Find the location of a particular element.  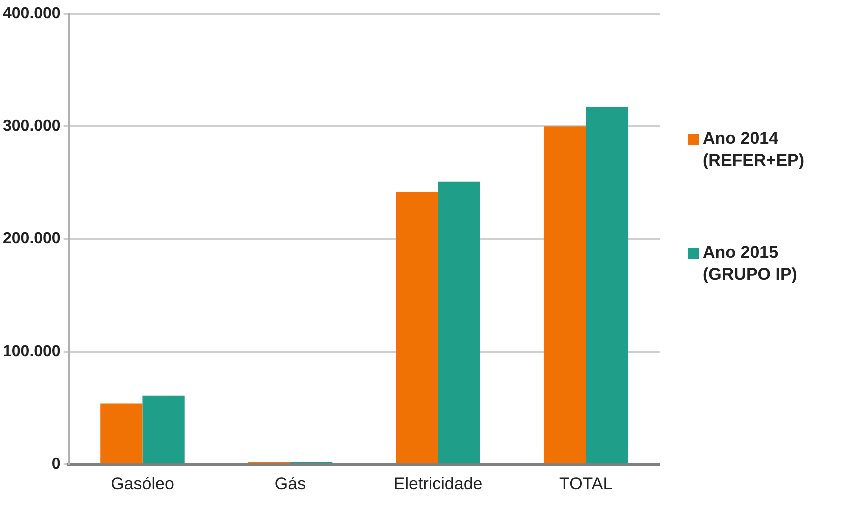

legend-label: Ano 2014 (REFER+EP) is located at coordinates (754, 150).